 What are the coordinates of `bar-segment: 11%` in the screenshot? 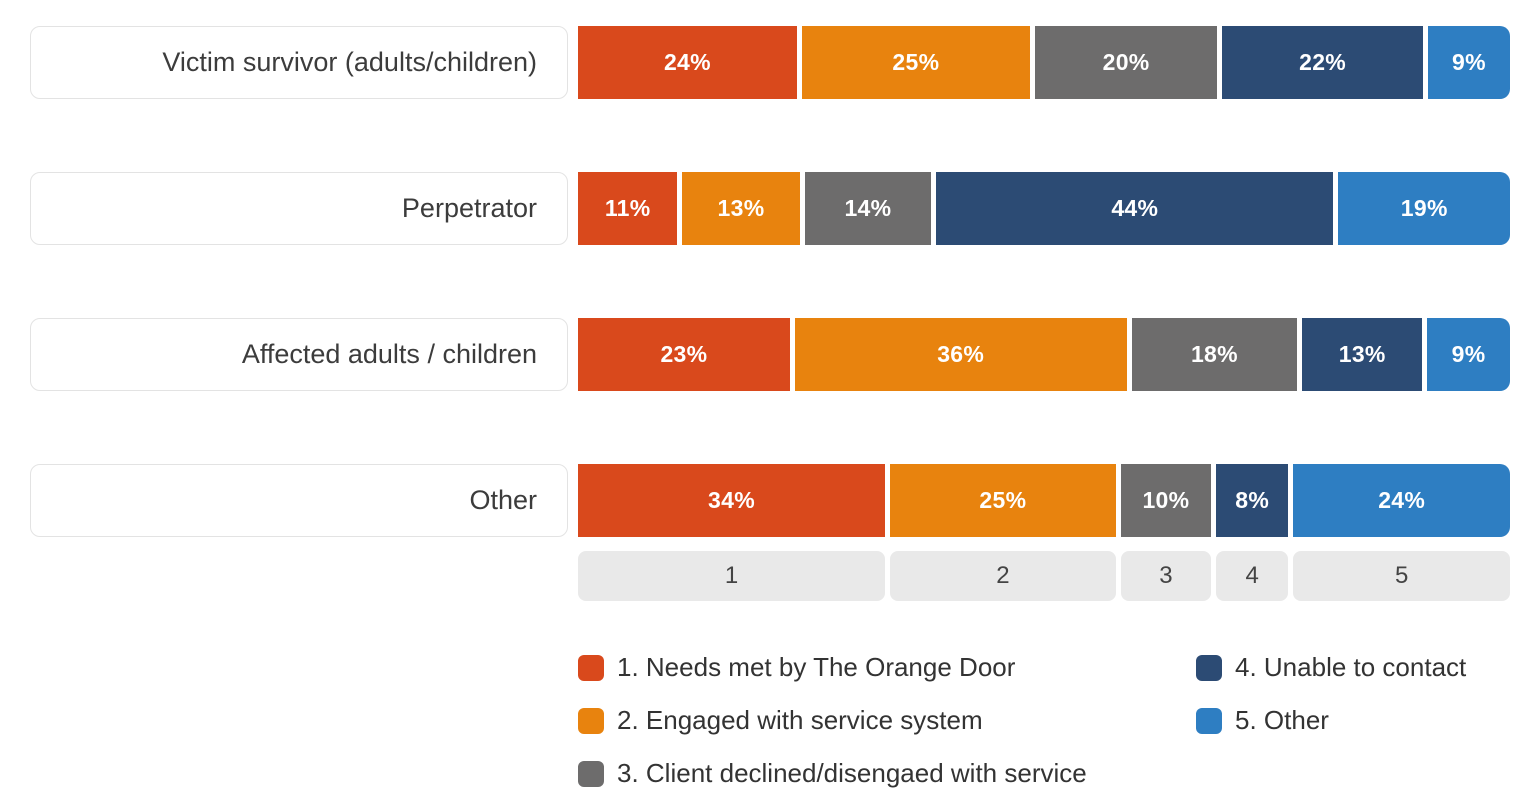 It's located at (628, 208).